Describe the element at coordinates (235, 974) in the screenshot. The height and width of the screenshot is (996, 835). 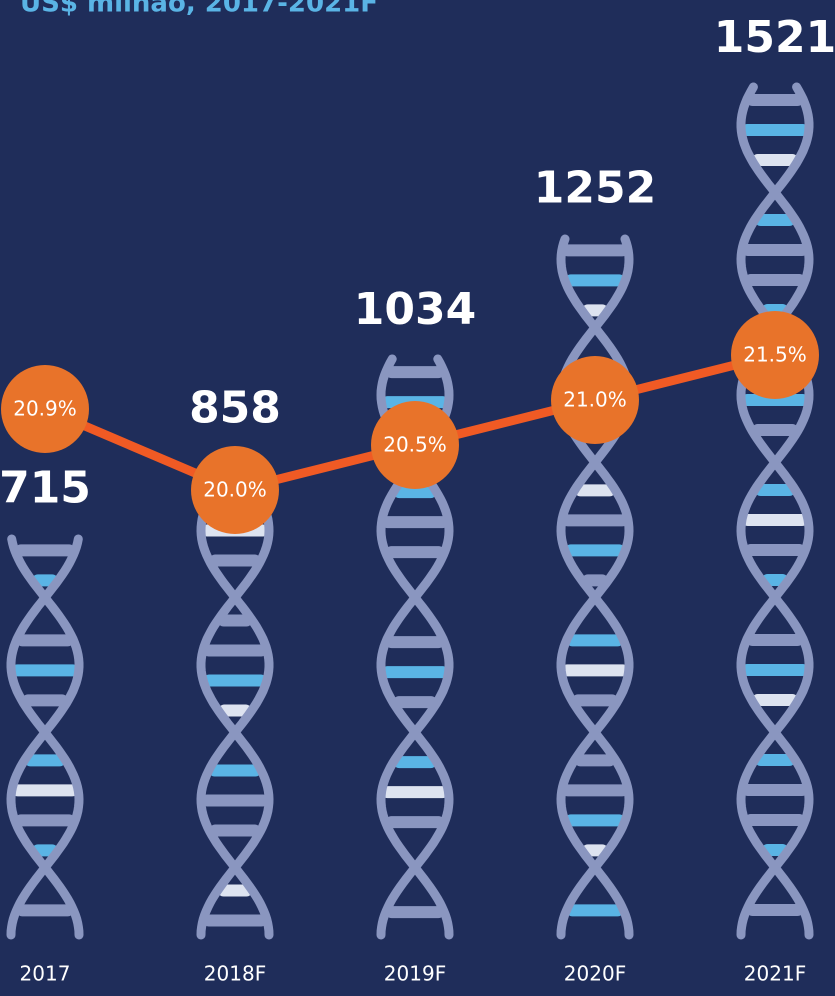
I see `x-tick-label: 2018F` at that location.